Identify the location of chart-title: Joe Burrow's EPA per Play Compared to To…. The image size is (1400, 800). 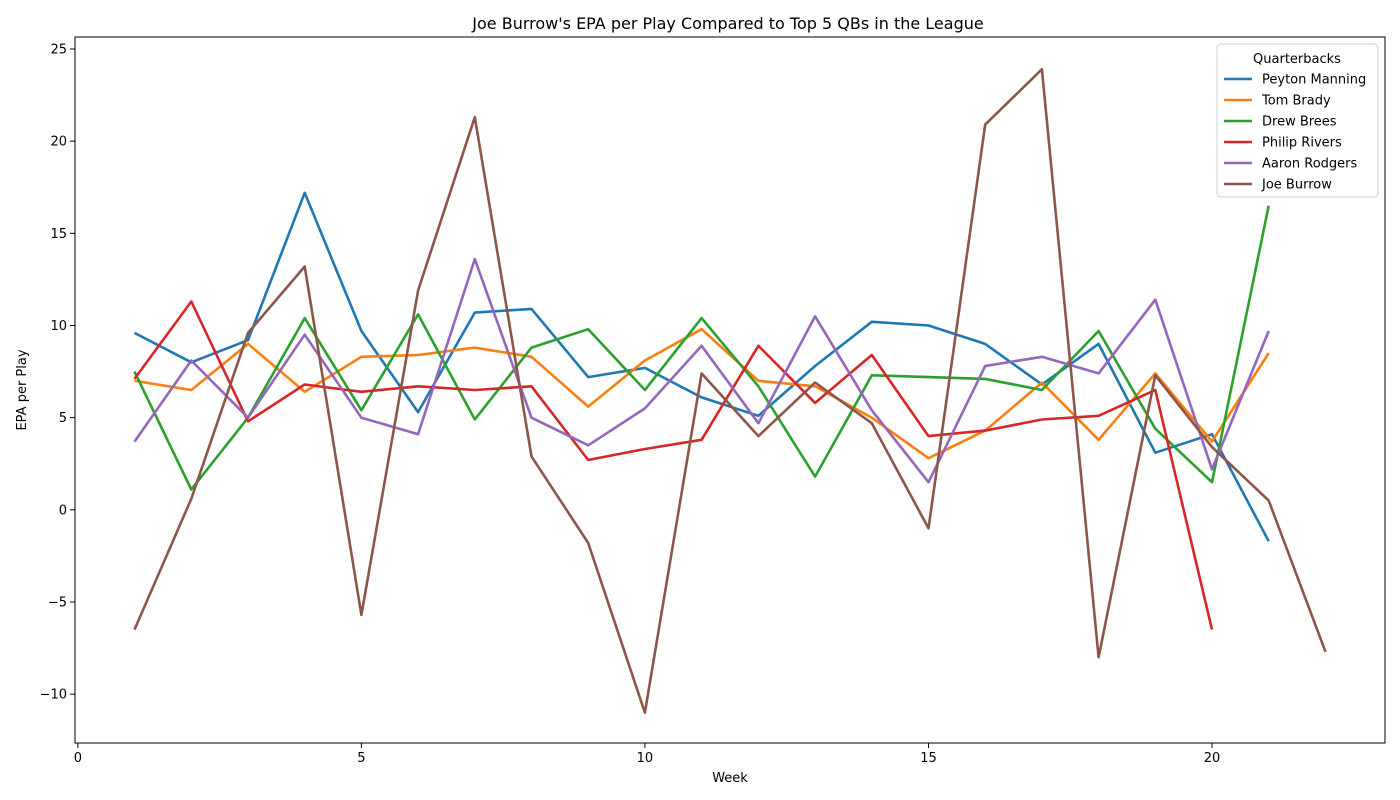
(727, 23).